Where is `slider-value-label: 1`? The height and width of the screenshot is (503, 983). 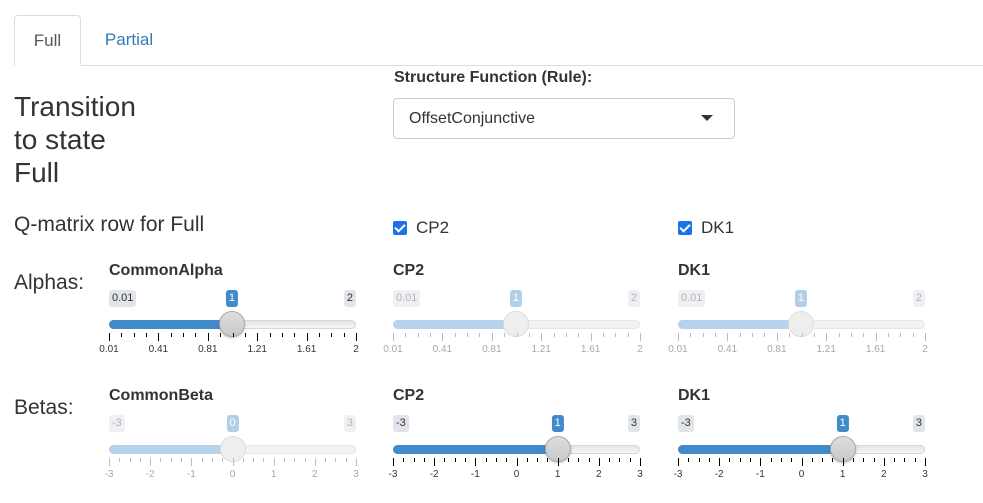 slider-value-label: 1 is located at coordinates (557, 423).